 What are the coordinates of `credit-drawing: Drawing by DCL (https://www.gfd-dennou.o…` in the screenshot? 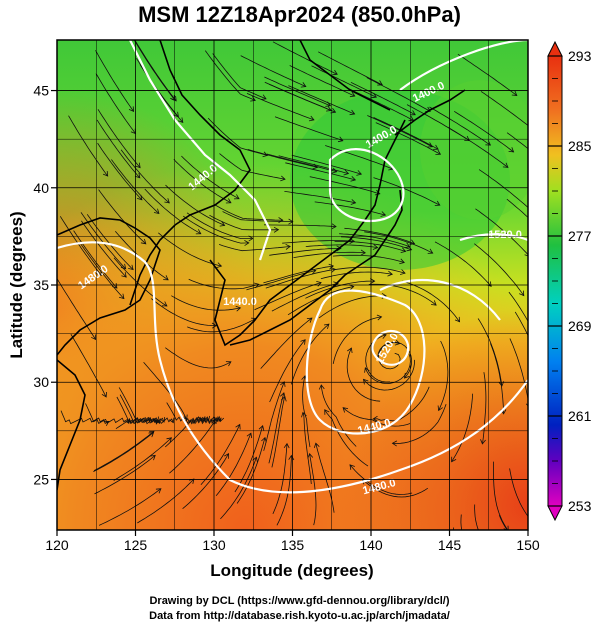 It's located at (299, 601).